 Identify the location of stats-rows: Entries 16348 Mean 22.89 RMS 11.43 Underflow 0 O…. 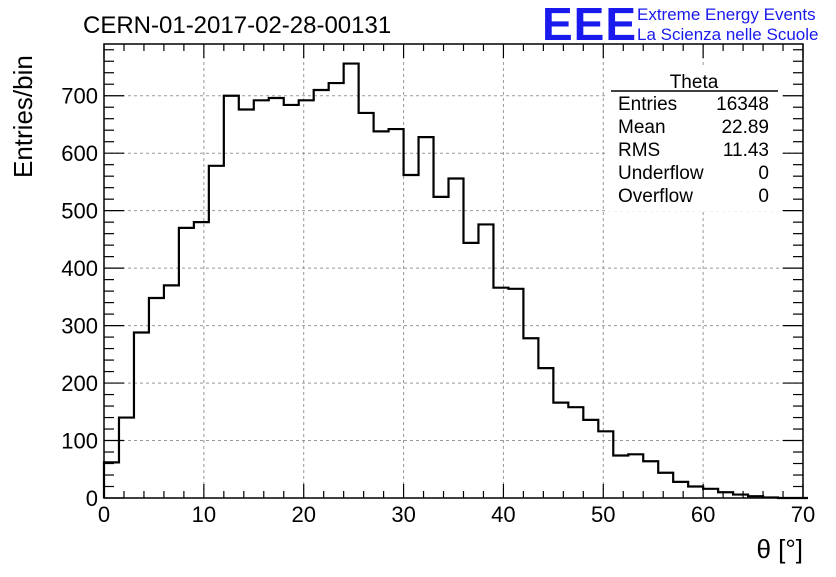
(693, 150).